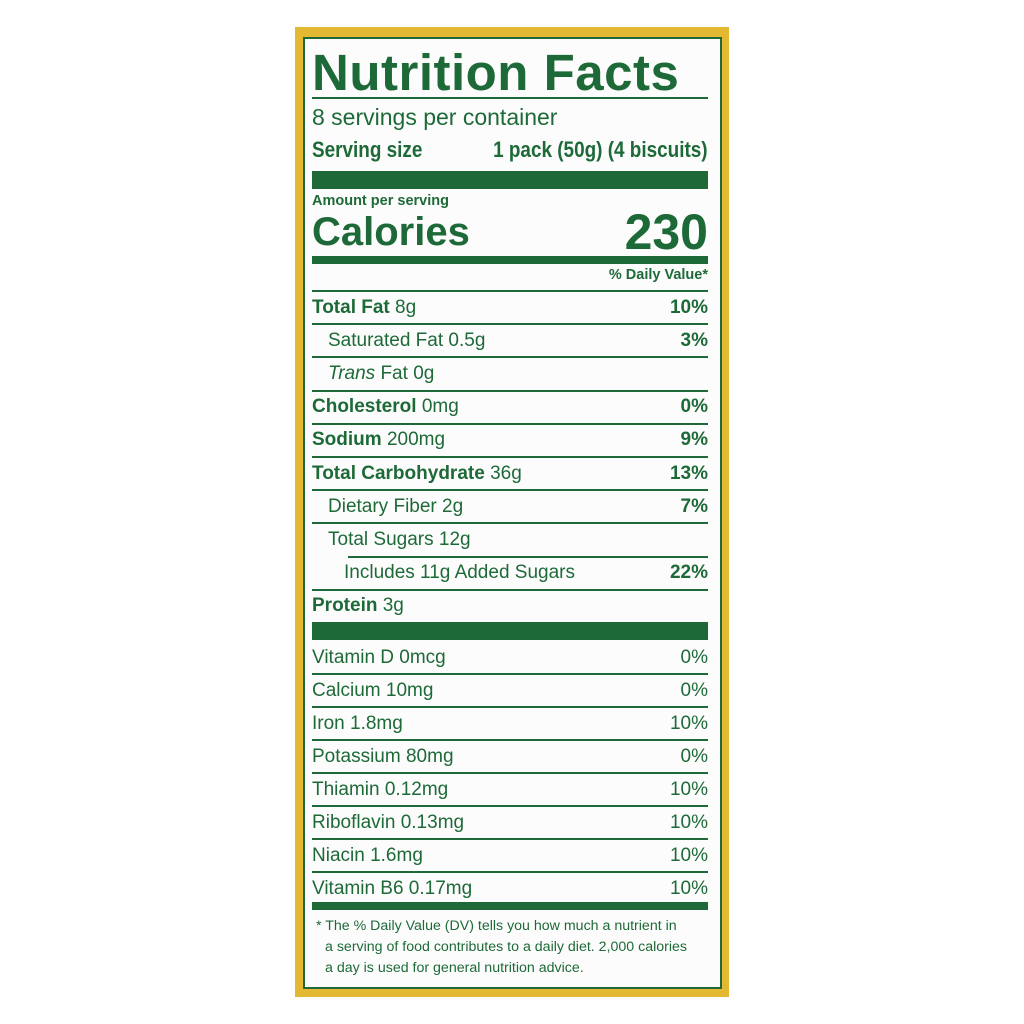 The width and height of the screenshot is (1024, 1024). What do you see at coordinates (496, 72) in the screenshot?
I see `label-title: Nutrition Facts` at bounding box center [496, 72].